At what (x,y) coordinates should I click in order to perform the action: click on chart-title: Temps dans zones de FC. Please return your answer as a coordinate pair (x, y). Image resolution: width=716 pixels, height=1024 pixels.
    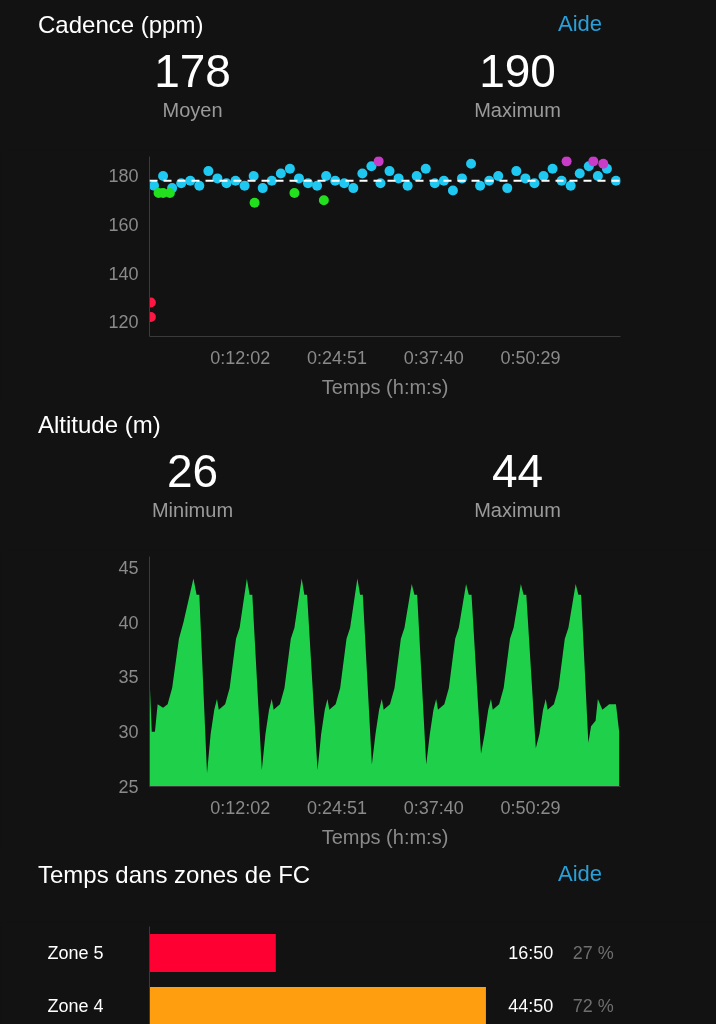
    Looking at the image, I should click on (174, 875).